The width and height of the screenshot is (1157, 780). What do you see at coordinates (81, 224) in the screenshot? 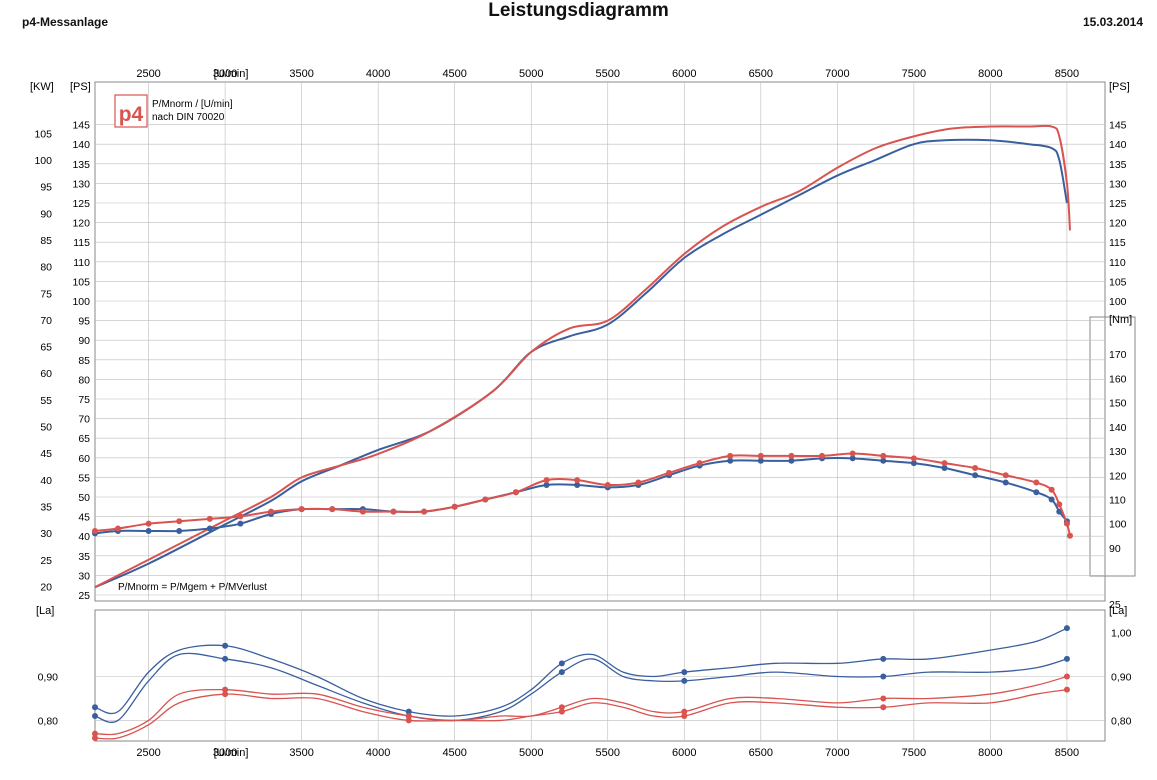
I see `ps-tick-label-left: 120` at bounding box center [81, 224].